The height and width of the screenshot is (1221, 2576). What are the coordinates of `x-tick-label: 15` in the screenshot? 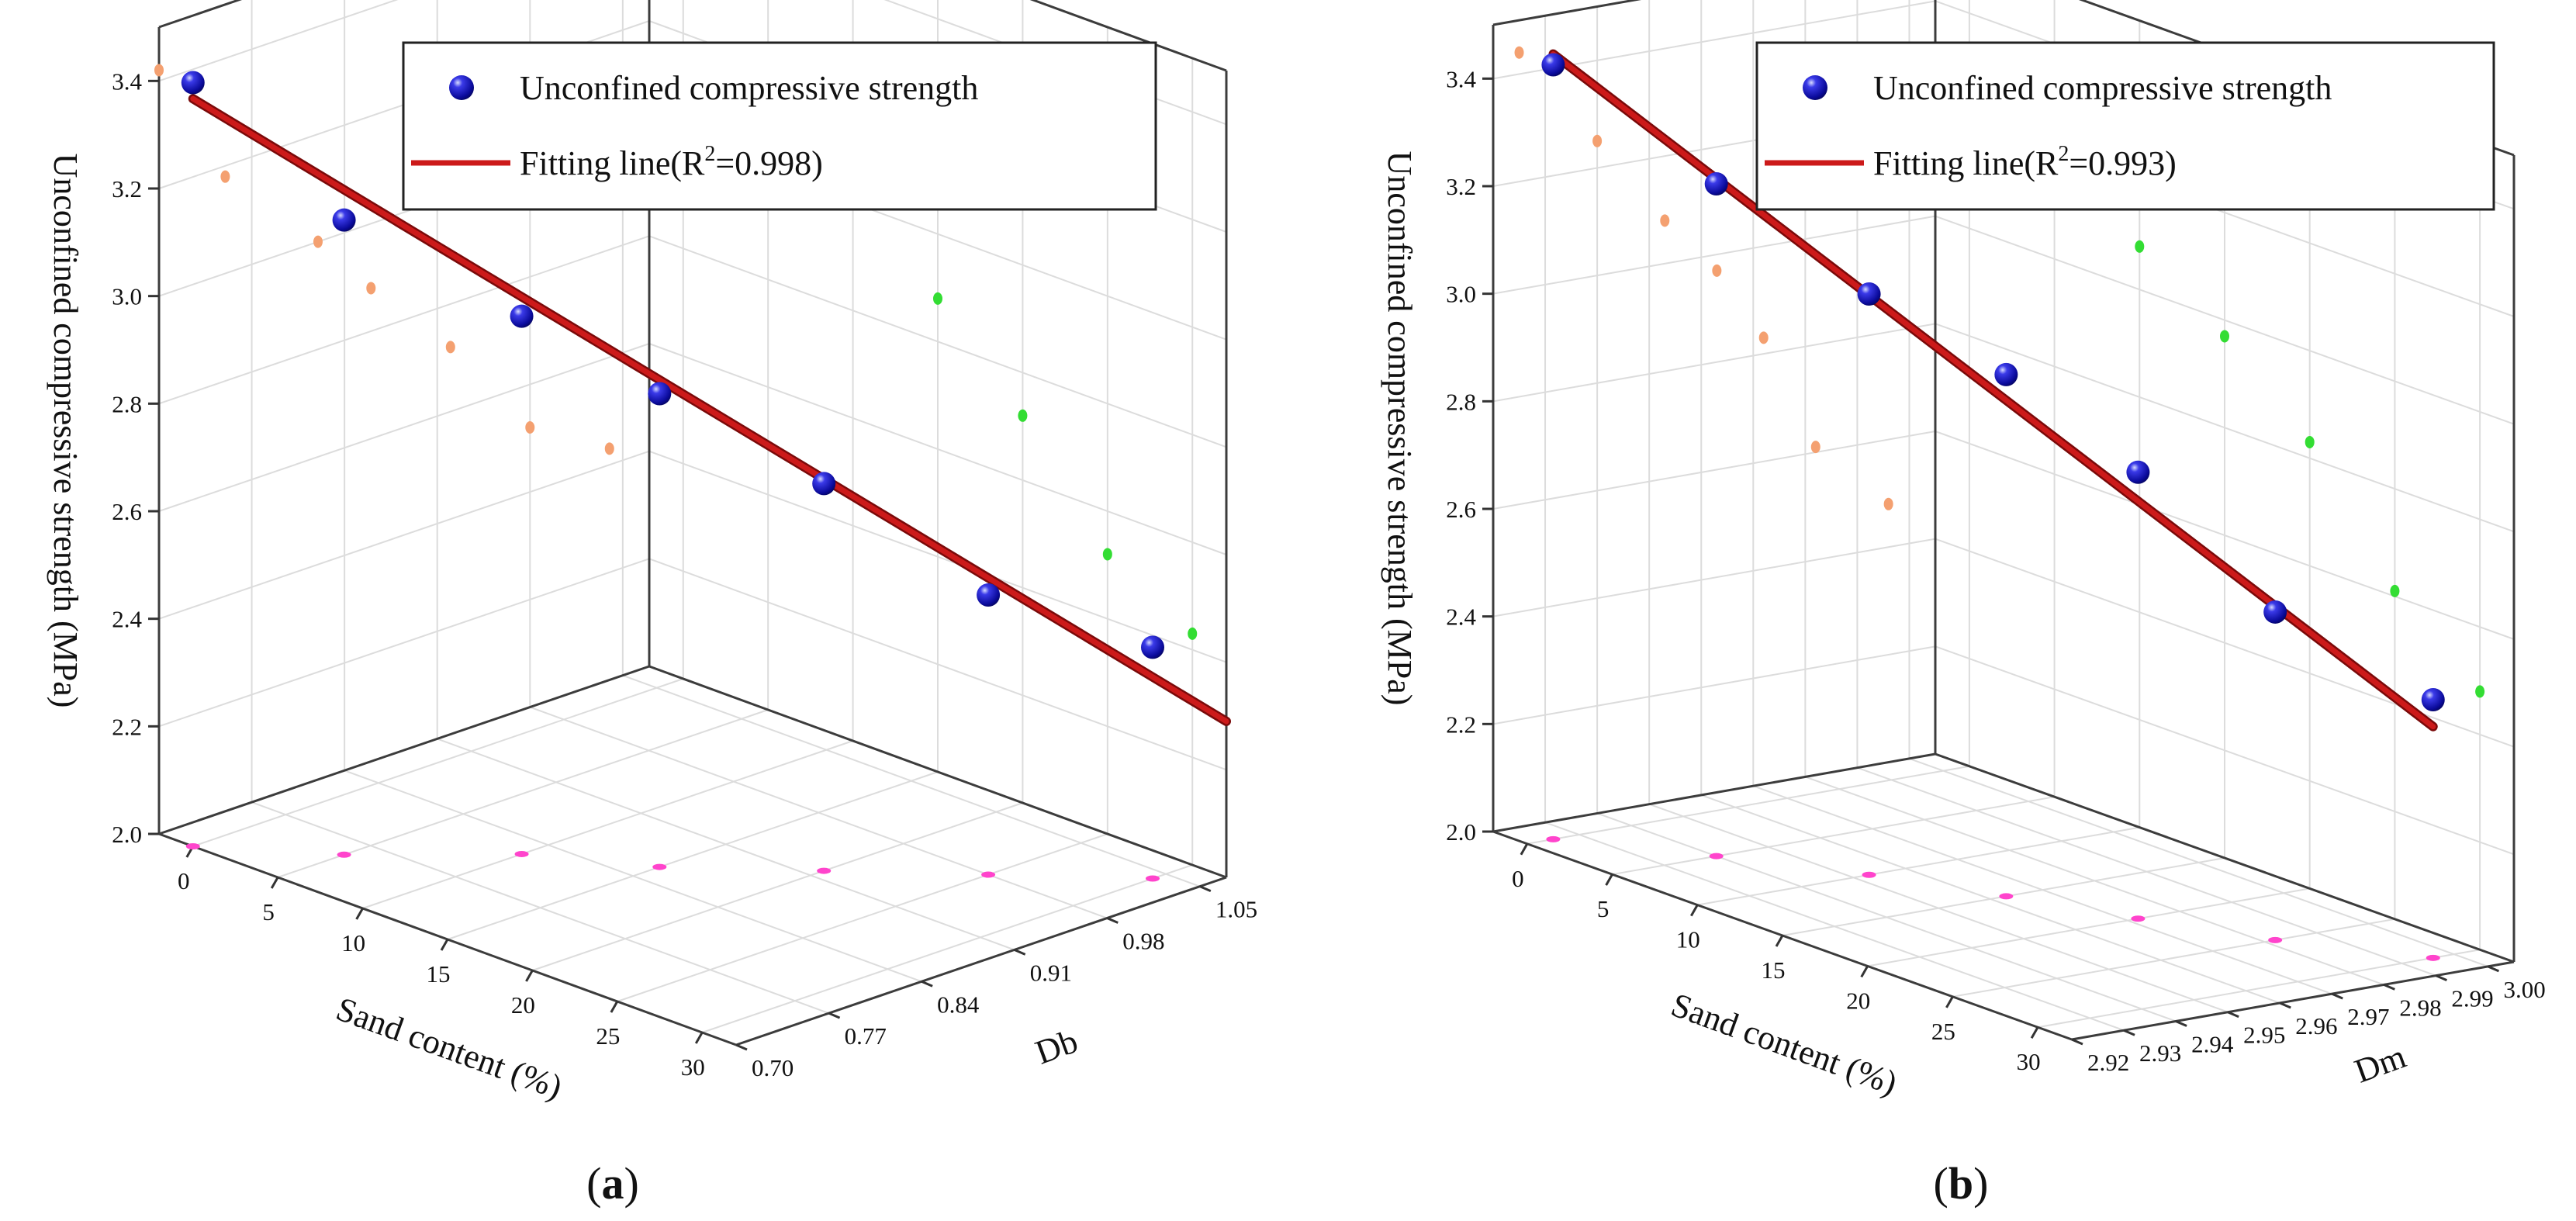 It's located at (1774, 970).